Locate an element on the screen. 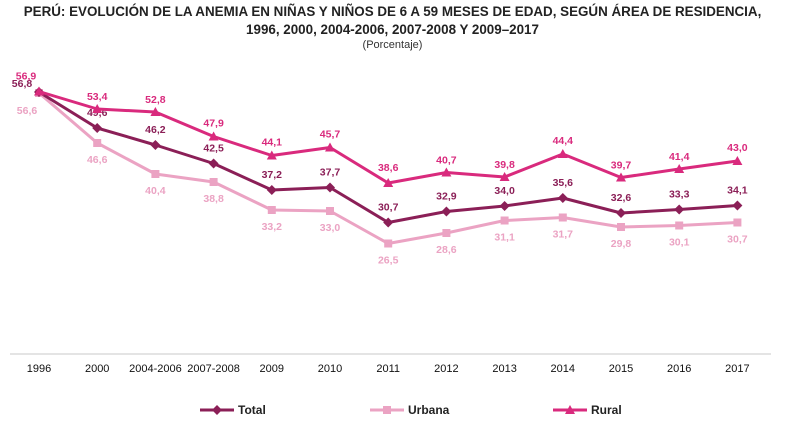 Image resolution: width=785 pixels, height=427 pixels. data-label-urbana: 46,6 is located at coordinates (97, 160).